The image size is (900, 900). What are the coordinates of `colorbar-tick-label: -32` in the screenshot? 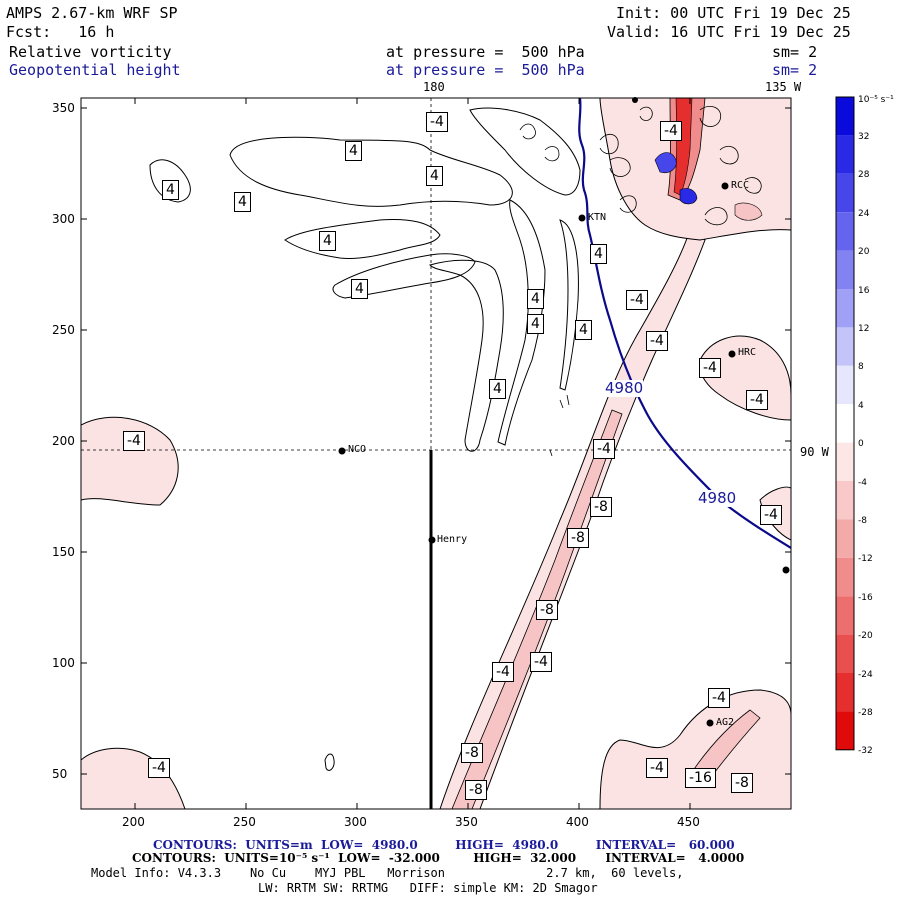 It's located at (865, 751).